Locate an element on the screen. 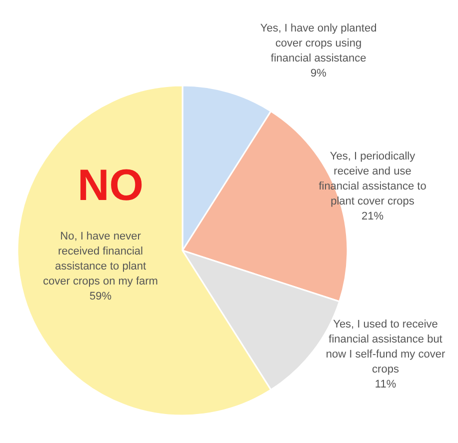 The width and height of the screenshot is (458, 443). slice-label: No, I have never received financial assistance to plant cover crops on my farm is located at coordinates (100, 259).